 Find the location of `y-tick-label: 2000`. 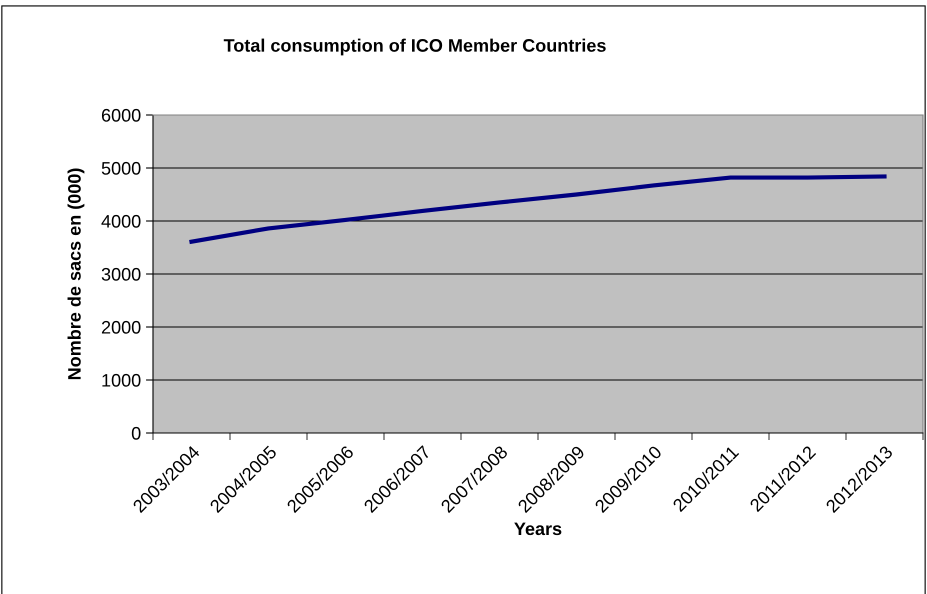

y-tick-label: 2000 is located at coordinates (121, 327).